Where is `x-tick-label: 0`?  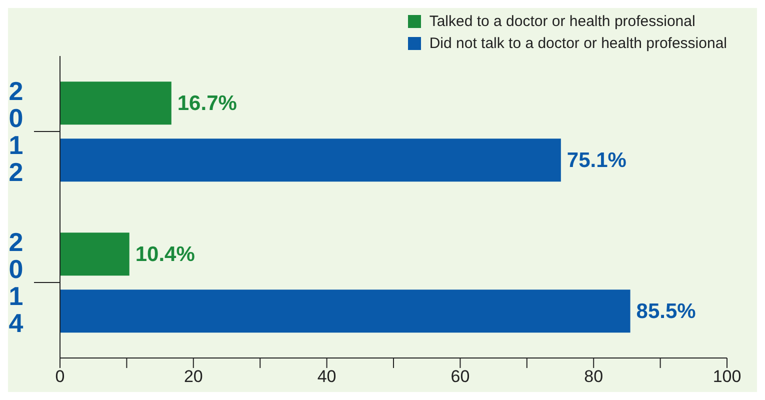
x-tick-label: 0 is located at coordinates (60, 376).